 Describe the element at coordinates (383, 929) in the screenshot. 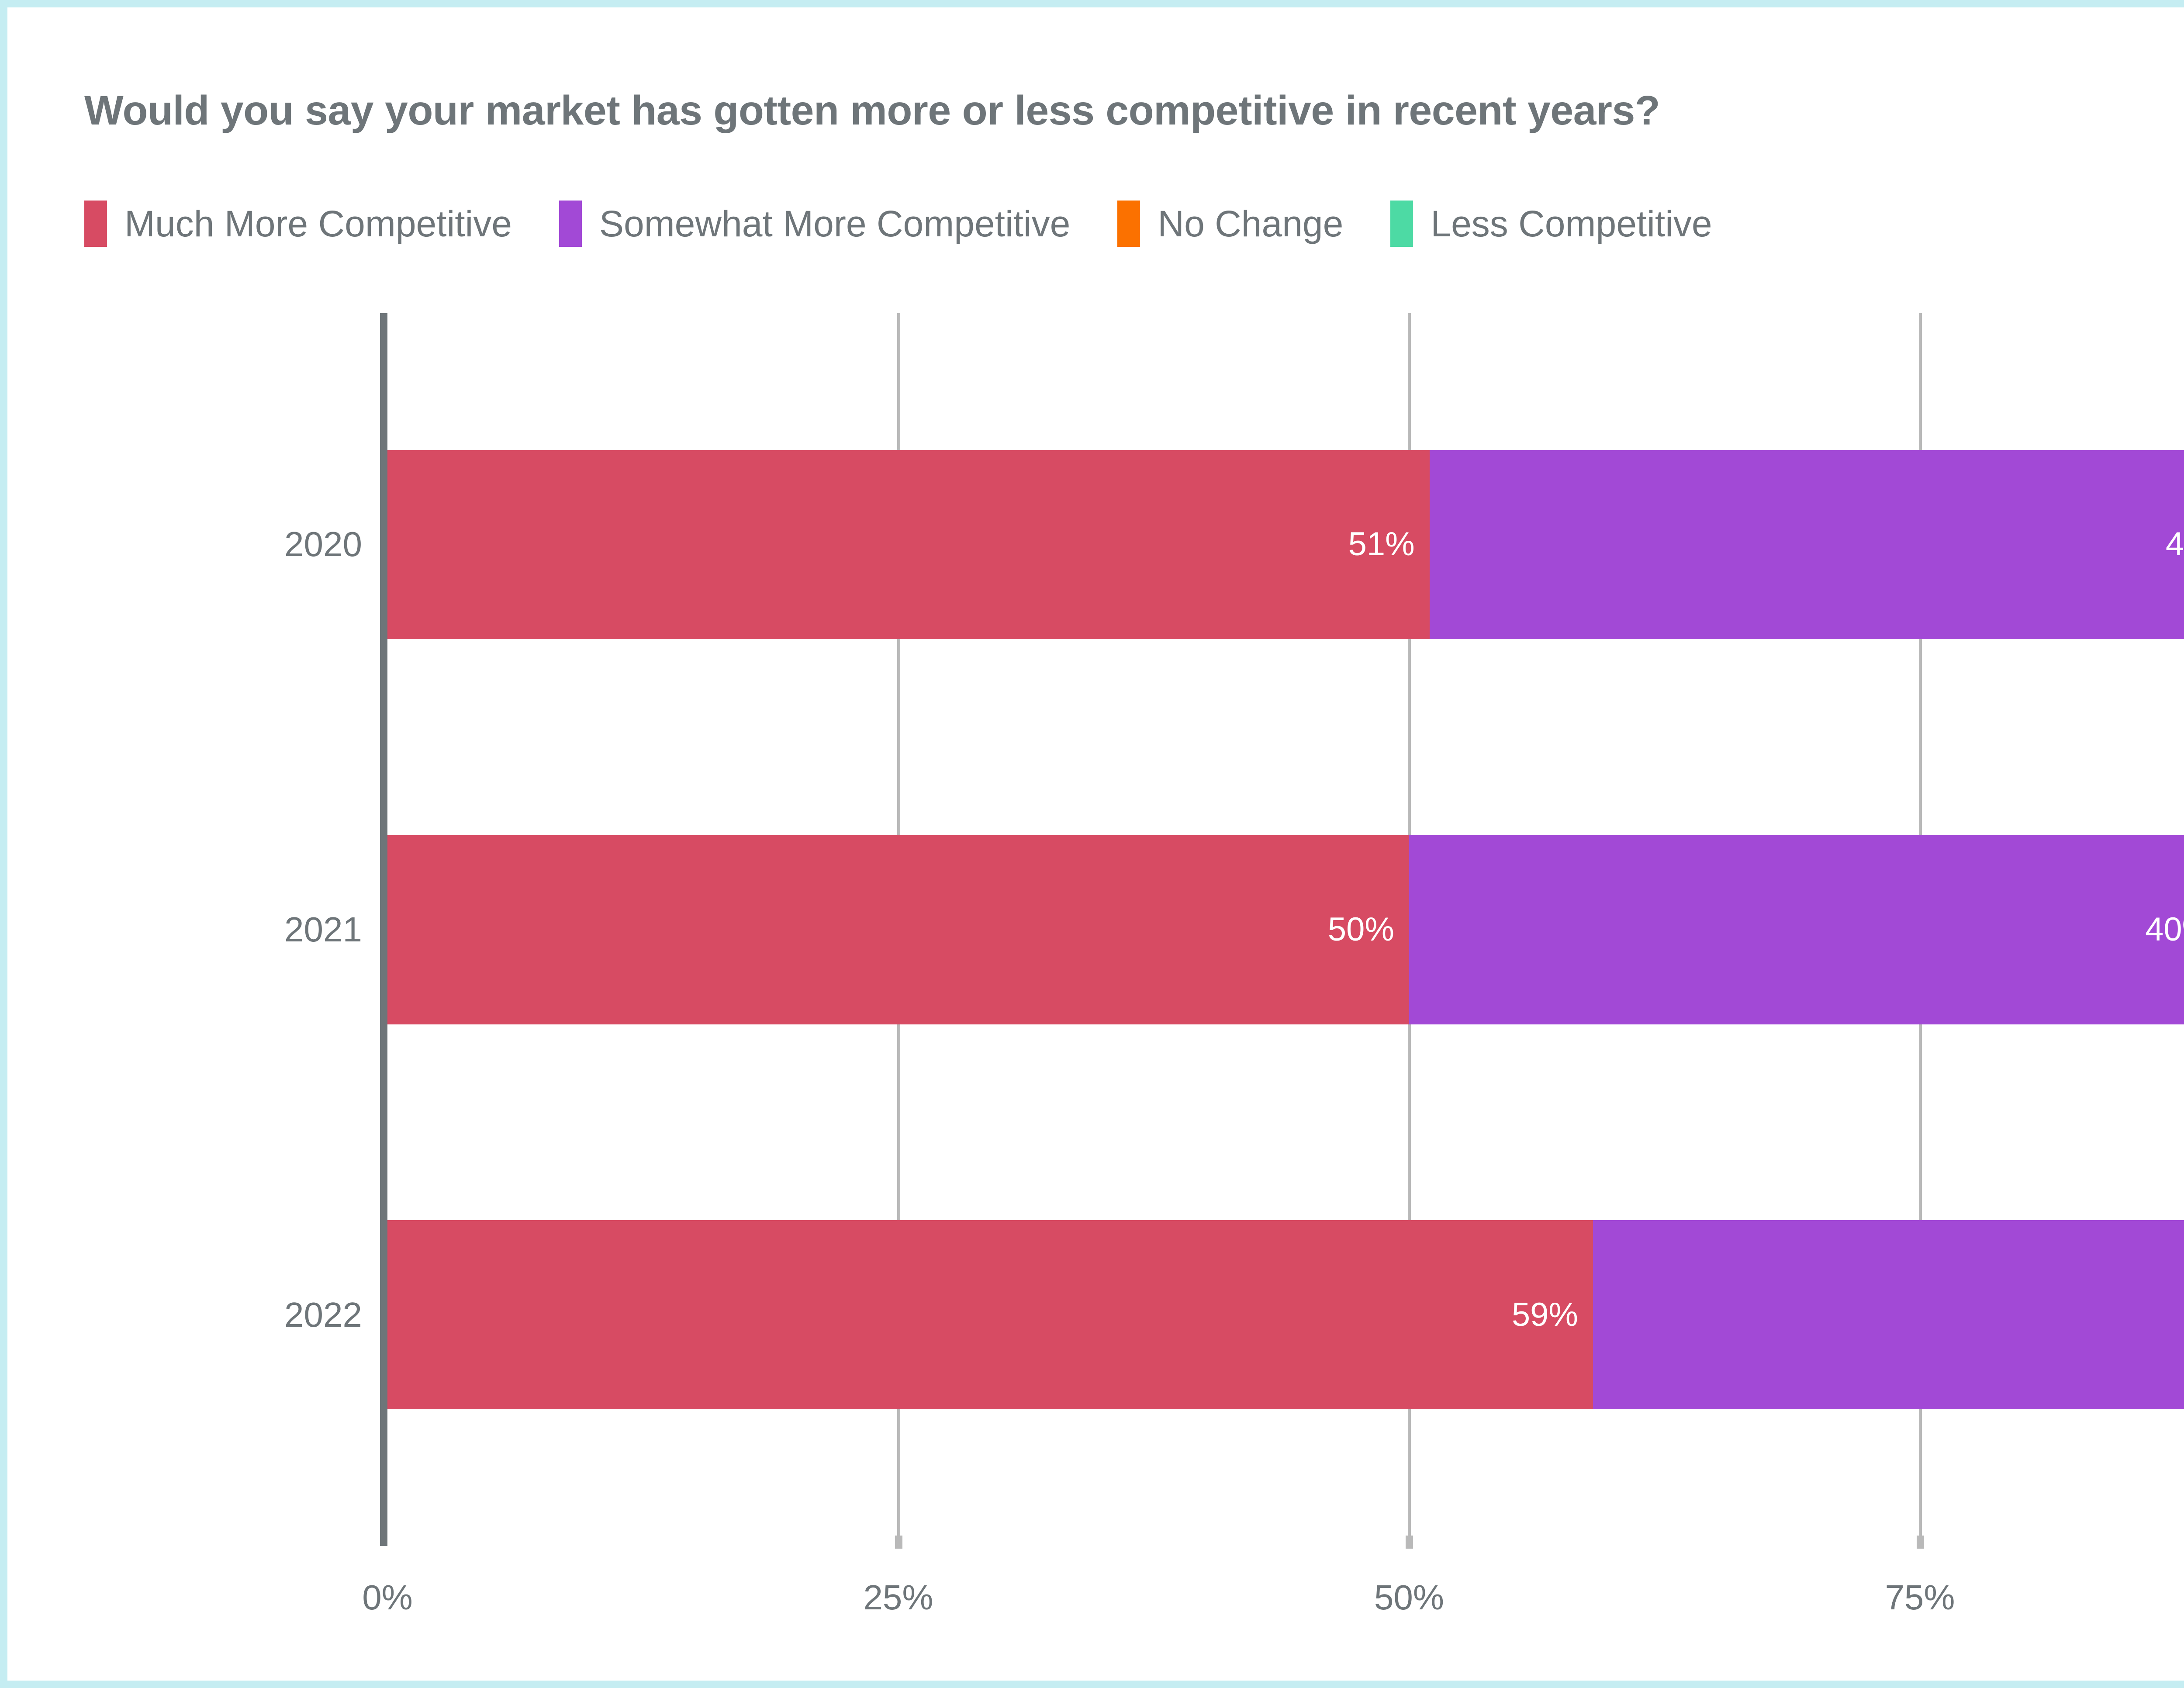

I see `y-axis-line` at that location.